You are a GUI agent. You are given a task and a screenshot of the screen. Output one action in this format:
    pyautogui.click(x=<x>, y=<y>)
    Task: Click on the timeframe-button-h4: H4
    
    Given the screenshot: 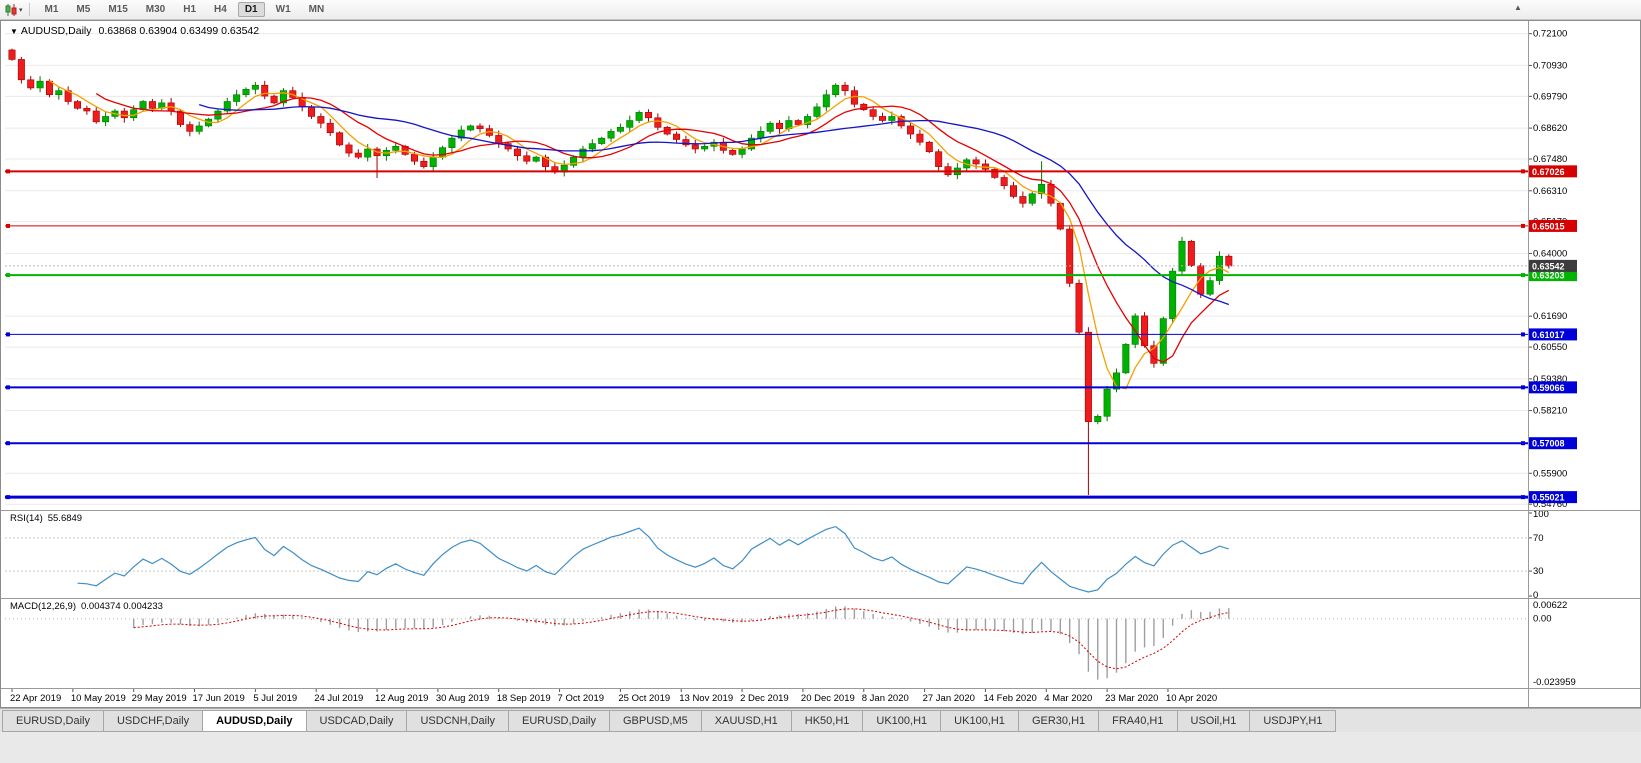 What is the action you would take?
    pyautogui.click(x=220, y=9)
    